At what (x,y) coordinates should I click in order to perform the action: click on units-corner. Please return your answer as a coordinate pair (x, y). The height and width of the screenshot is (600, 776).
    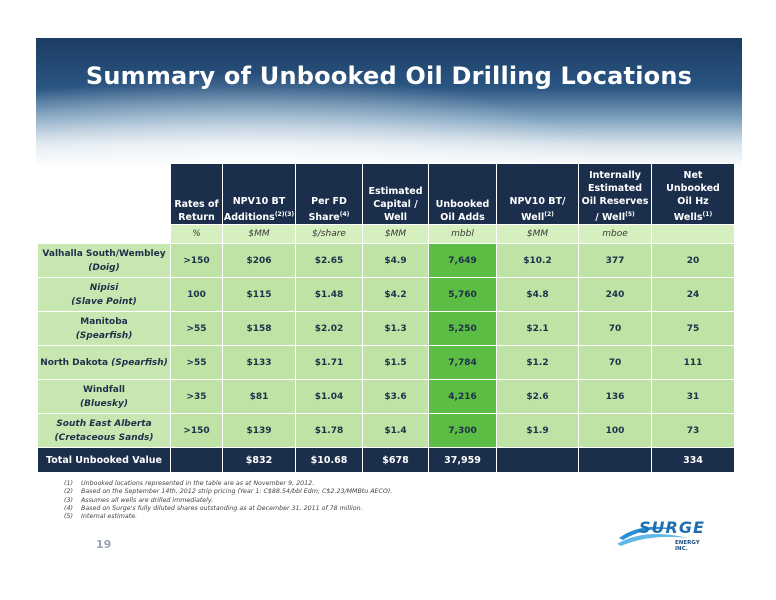
    Looking at the image, I should click on (104, 234).